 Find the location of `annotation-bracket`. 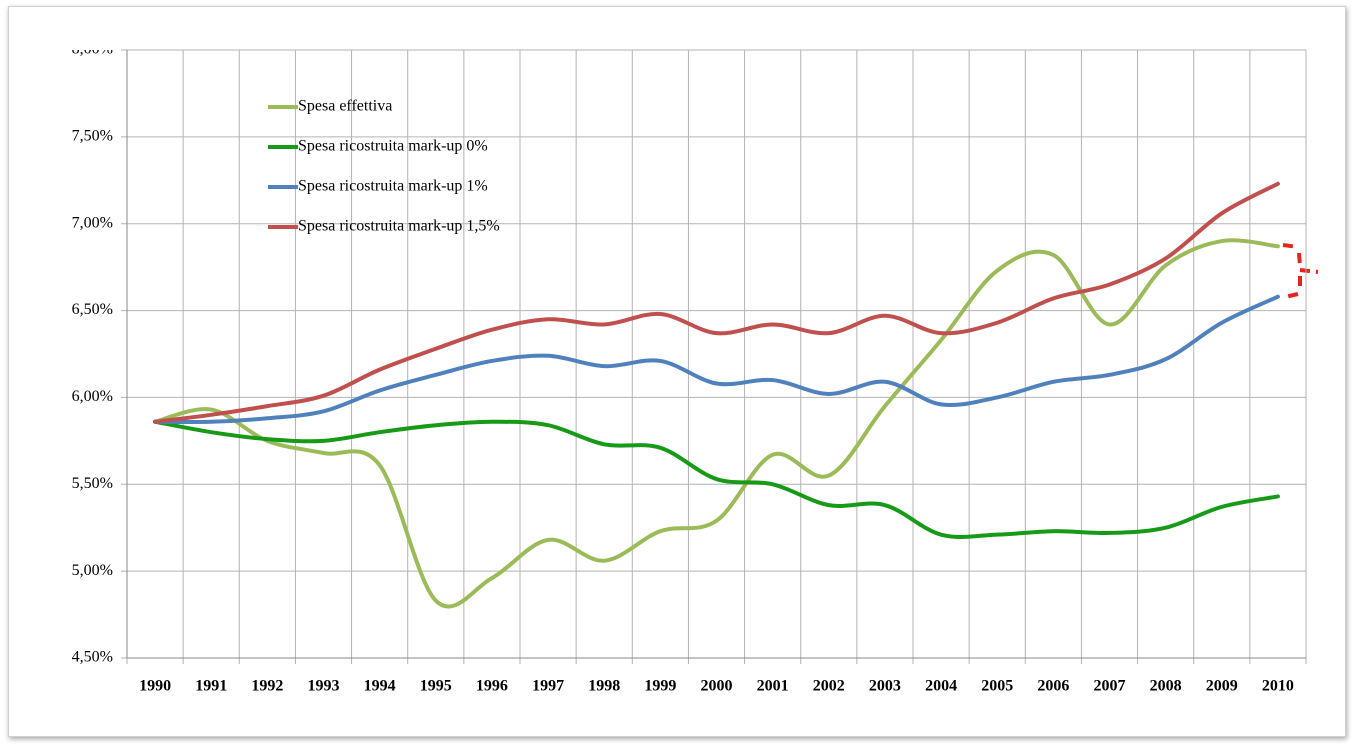

annotation-bracket is located at coordinates (1300, 271).